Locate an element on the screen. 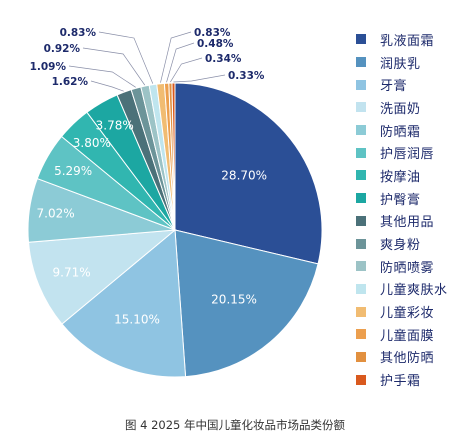 This screenshot has height=443, width=470. legend-item: 护臀膏 is located at coordinates (411, 198).